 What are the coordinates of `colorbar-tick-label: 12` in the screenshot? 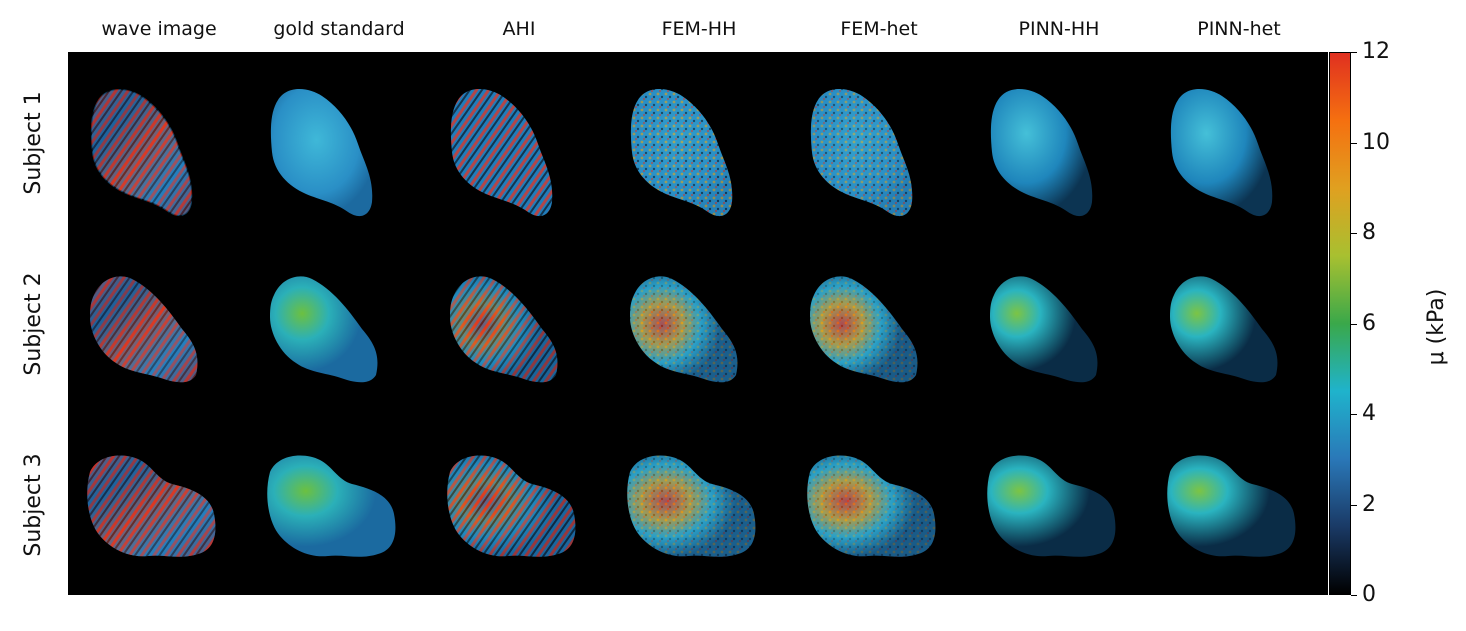 It's located at (1376, 52).